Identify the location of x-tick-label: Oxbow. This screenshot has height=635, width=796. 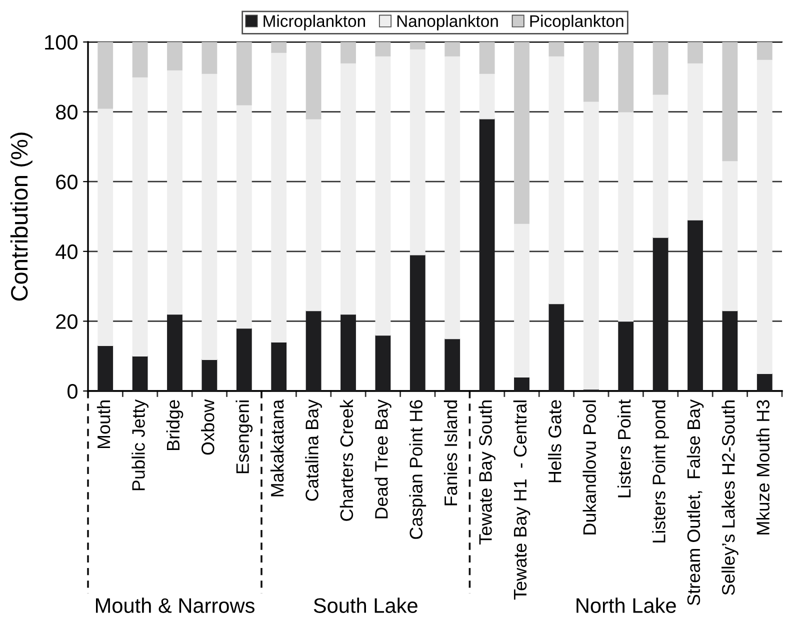
(207, 427).